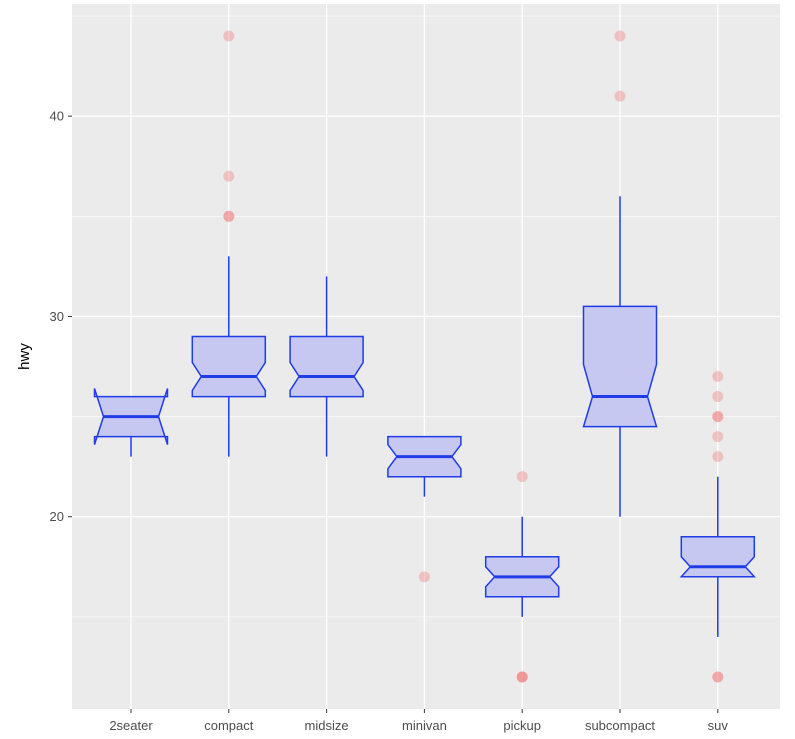 Image resolution: width=795 pixels, height=739 pixels. What do you see at coordinates (620, 273) in the screenshot?
I see `box-group-subcompact` at bounding box center [620, 273].